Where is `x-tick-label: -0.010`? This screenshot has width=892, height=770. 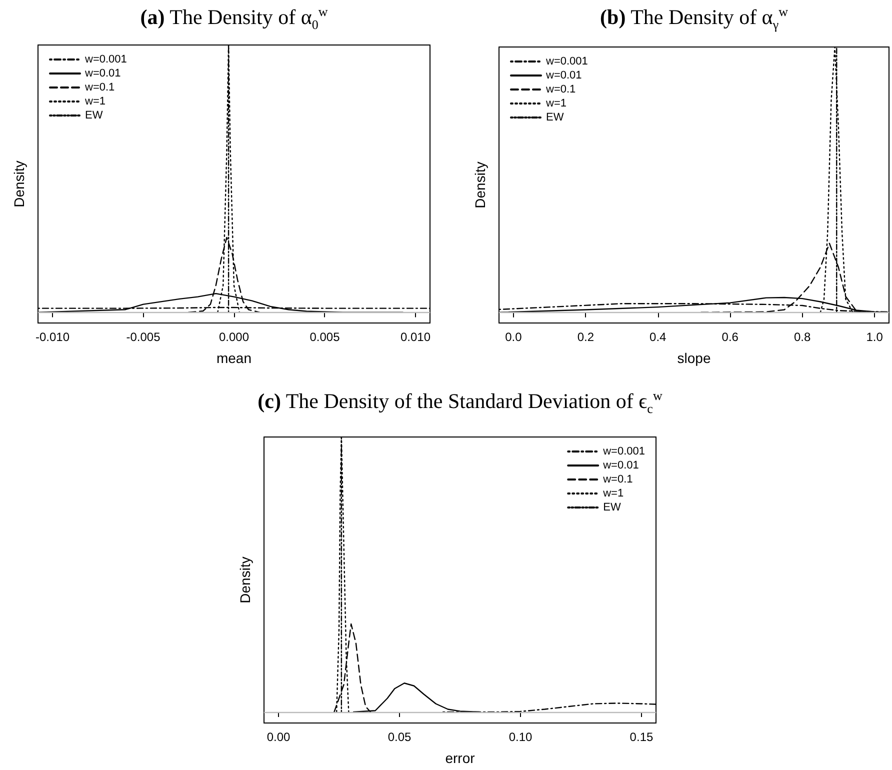
x-tick-label: -0.010 is located at coordinates (53, 337).